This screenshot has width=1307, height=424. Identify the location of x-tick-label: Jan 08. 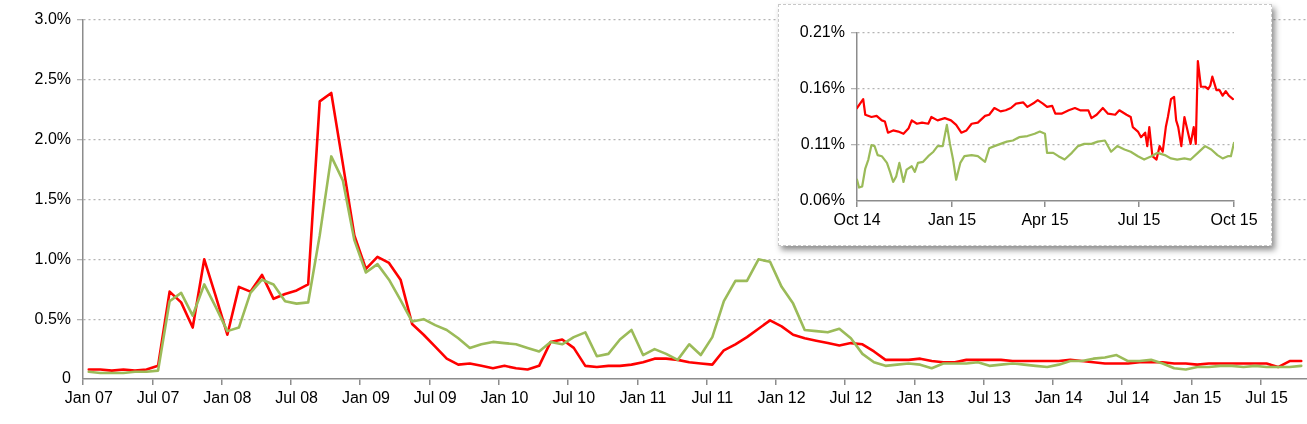
(227, 398).